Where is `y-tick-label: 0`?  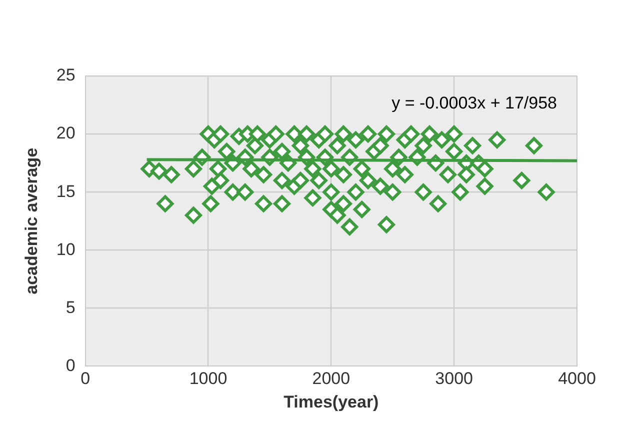 y-tick-label: 0 is located at coordinates (71, 365).